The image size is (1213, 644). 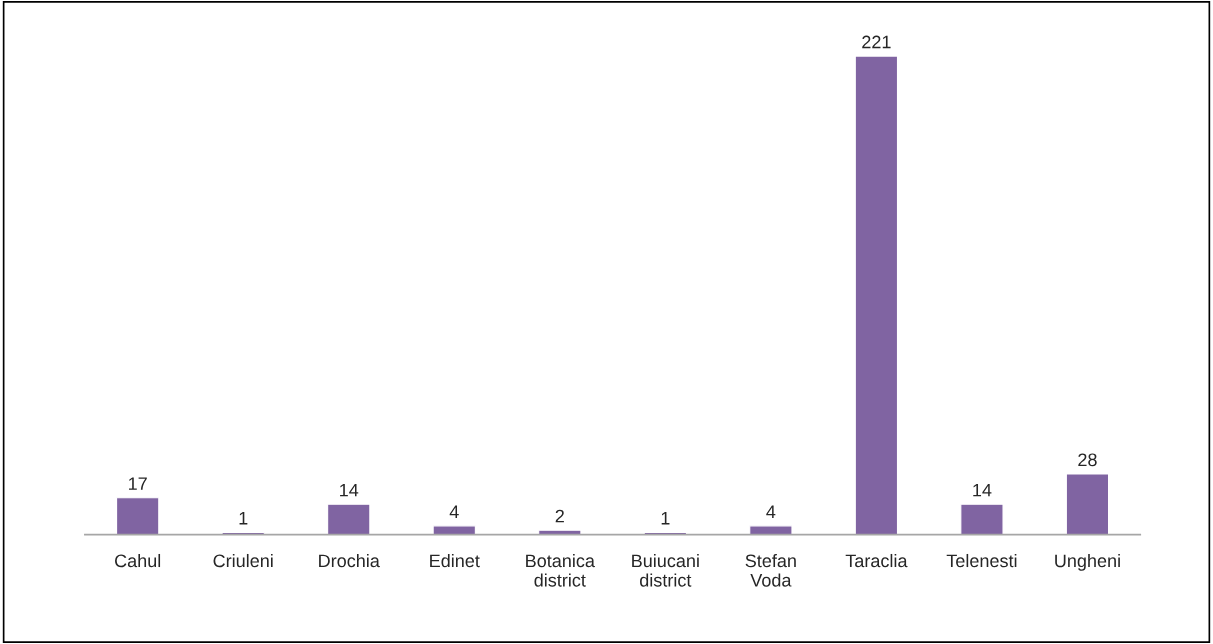 I want to click on x-tick-label: Cahul, so click(x=138, y=560).